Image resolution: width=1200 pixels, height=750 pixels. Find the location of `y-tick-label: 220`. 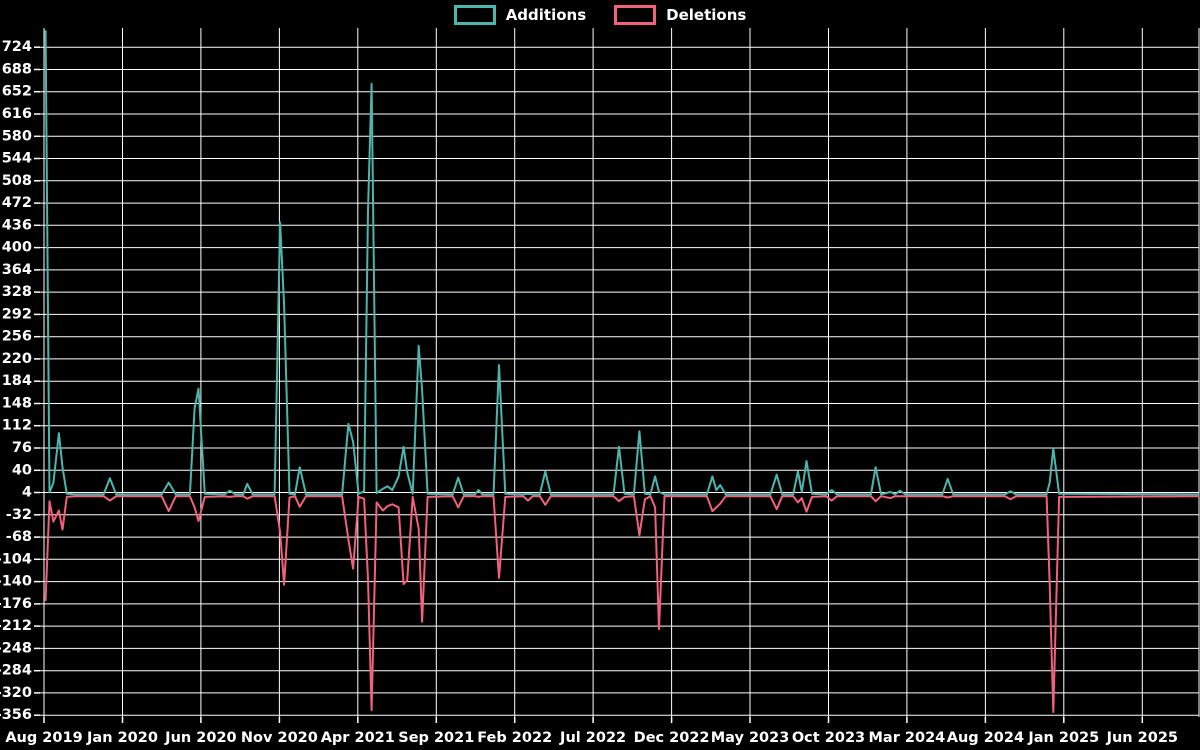

y-tick-label: 220 is located at coordinates (17, 359).